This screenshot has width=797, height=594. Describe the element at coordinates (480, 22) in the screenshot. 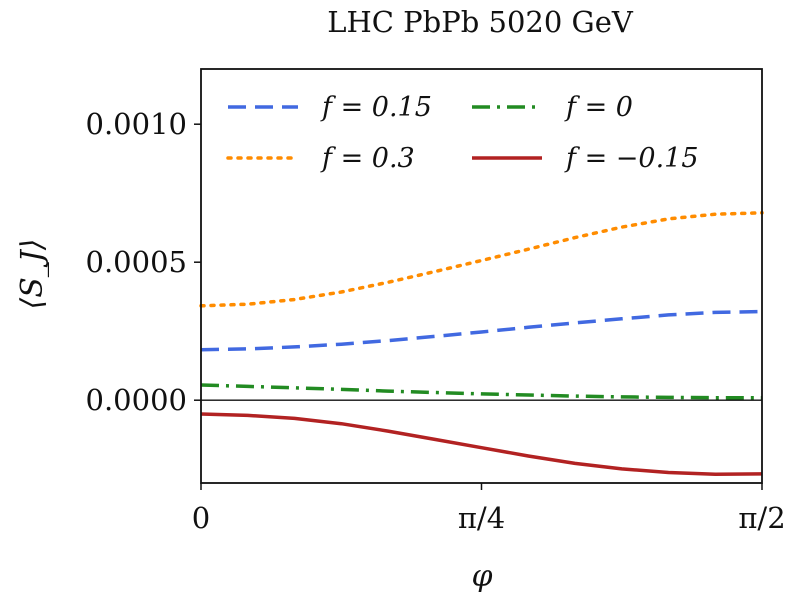

I see `chart-title: LHC PbPb 5020 GeV` at that location.